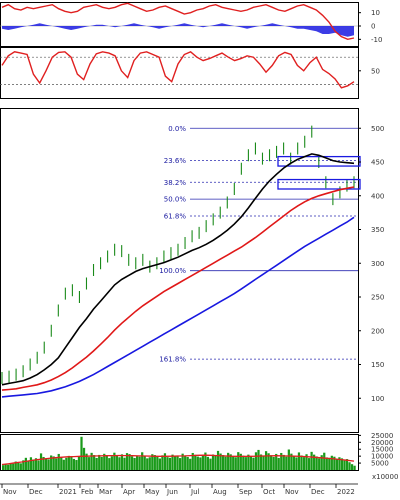 The width and height of the screenshot is (400, 500). Describe the element at coordinates (377, 331) in the screenshot. I see `y-tick-label: 200` at that location.